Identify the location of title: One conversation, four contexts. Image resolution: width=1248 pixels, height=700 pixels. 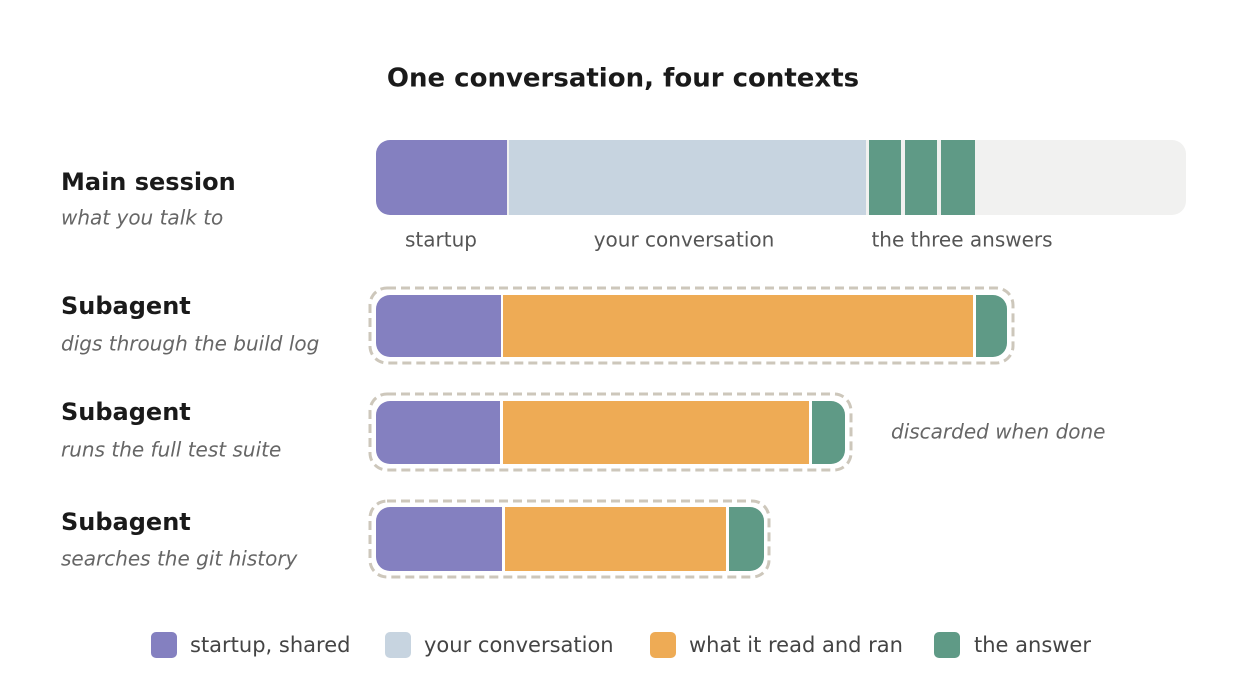
(623, 79).